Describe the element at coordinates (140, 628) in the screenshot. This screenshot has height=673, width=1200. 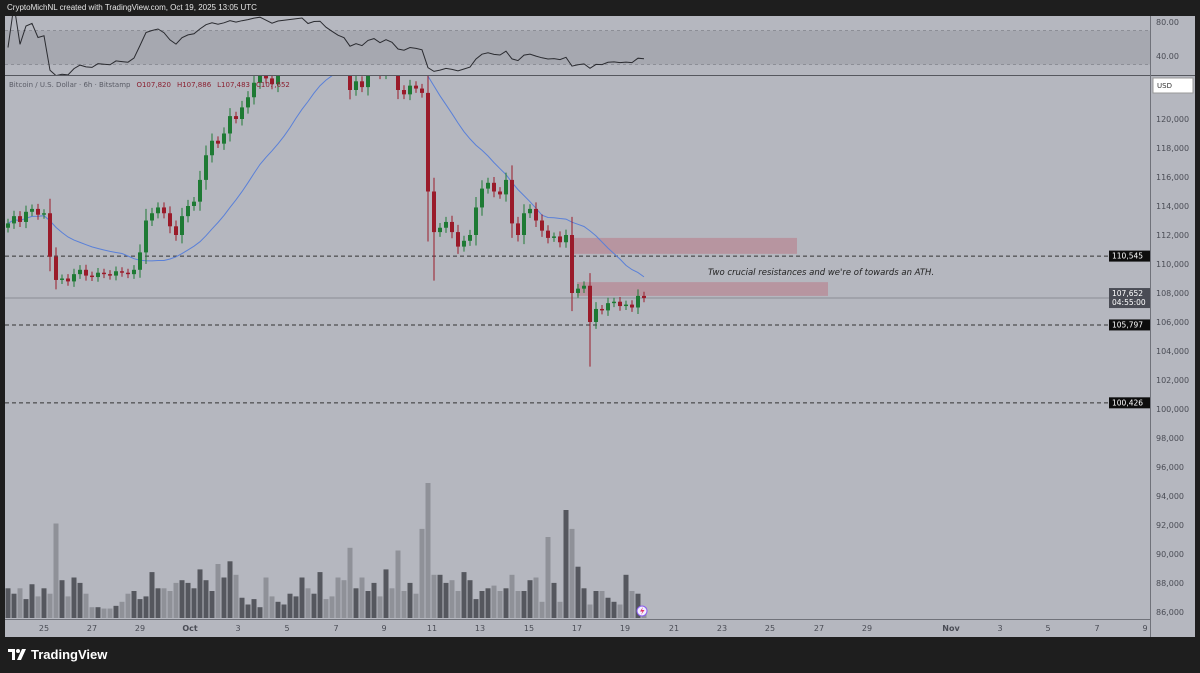
I see `time-tick-label: 29` at that location.